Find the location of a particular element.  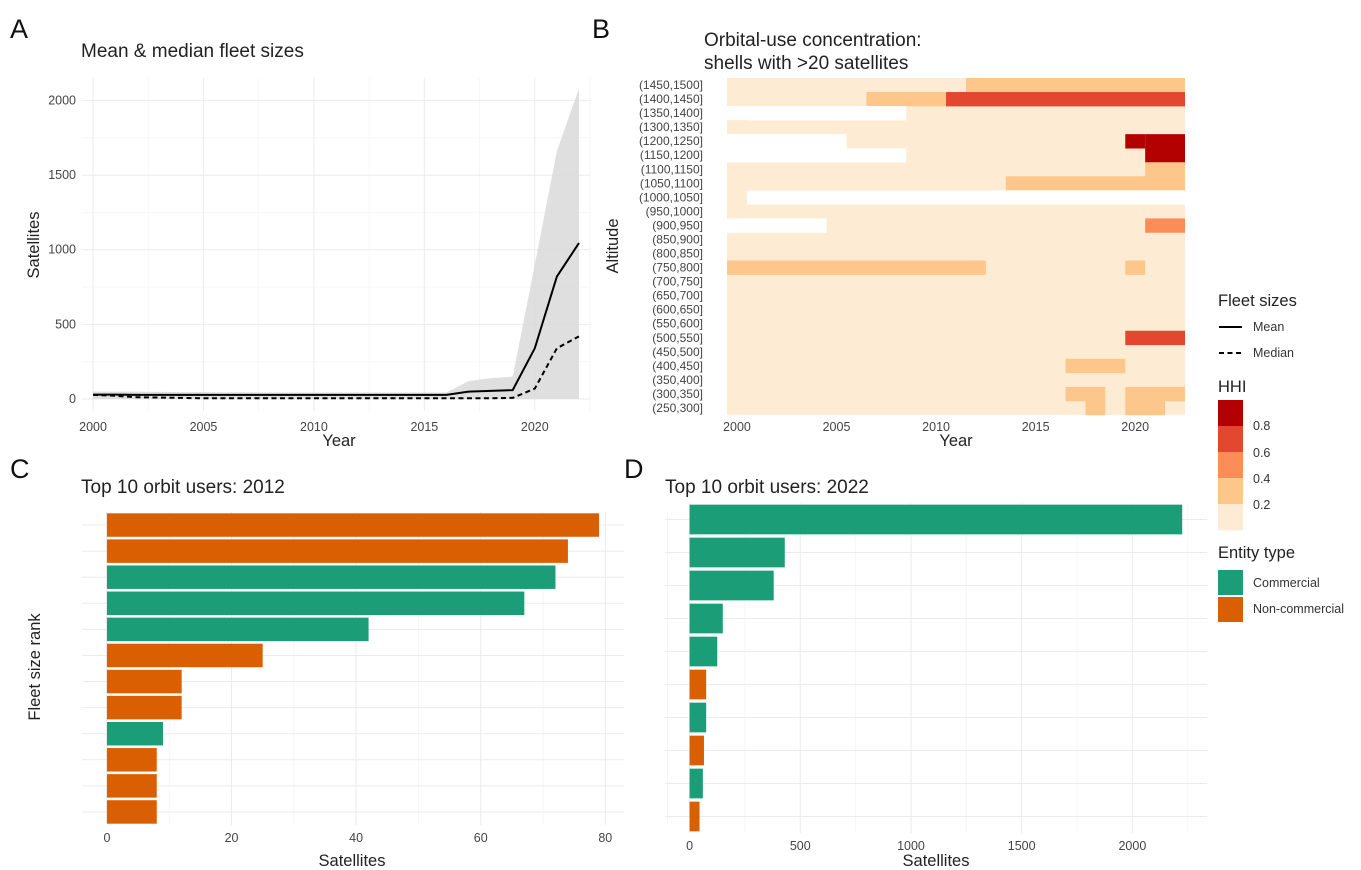

y-tick-label: 1500 is located at coordinates (62, 175).